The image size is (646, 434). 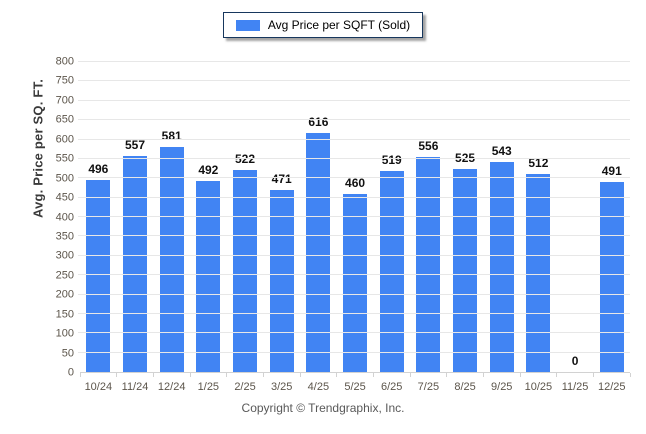 What do you see at coordinates (171, 135) in the screenshot?
I see `bar-value-label: 581` at bounding box center [171, 135].